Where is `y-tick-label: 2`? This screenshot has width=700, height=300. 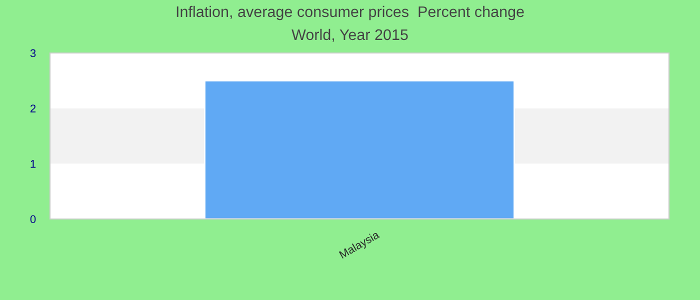
y-tick-label: 2 is located at coordinates (33, 108).